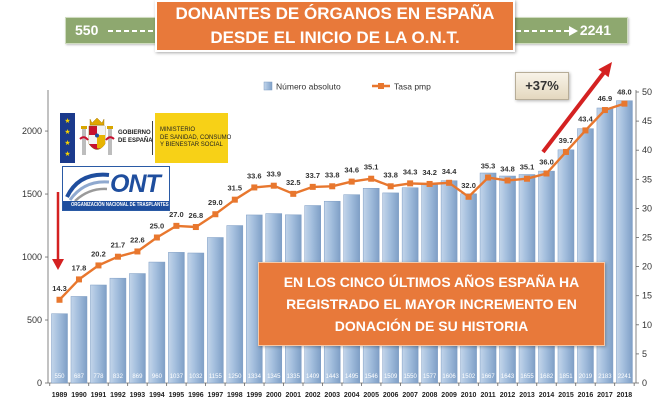  What do you see at coordinates (255, 395) in the screenshot?
I see `year-label: 1999` at bounding box center [255, 395].